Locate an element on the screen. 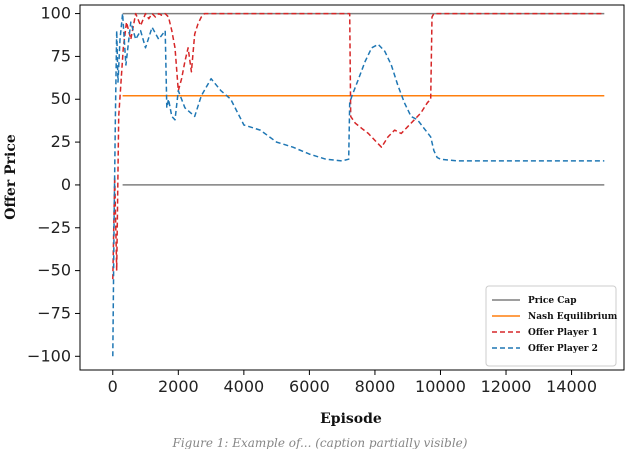 The image size is (640, 449). y-tick-label: 0 is located at coordinates (66, 184).